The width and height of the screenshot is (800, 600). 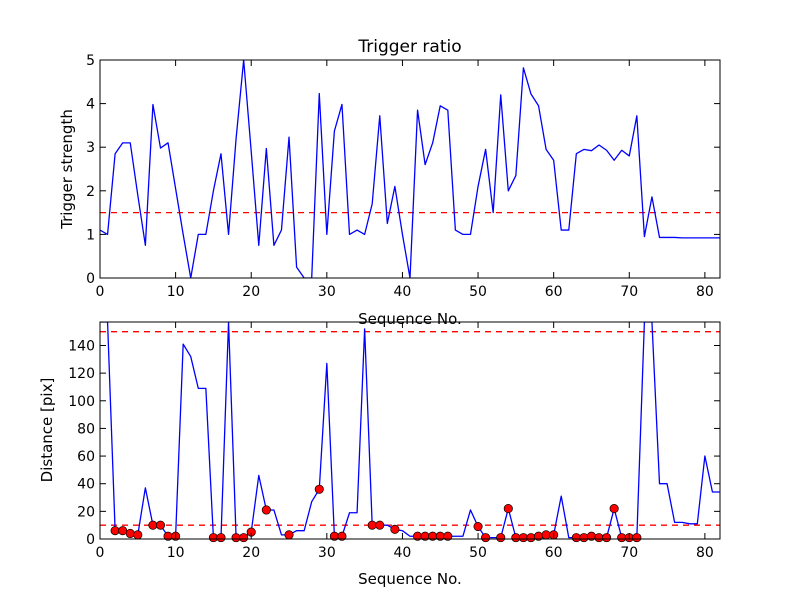 What do you see at coordinates (410, 319) in the screenshot?
I see `top-x-axis-label: Sequence No.` at bounding box center [410, 319].